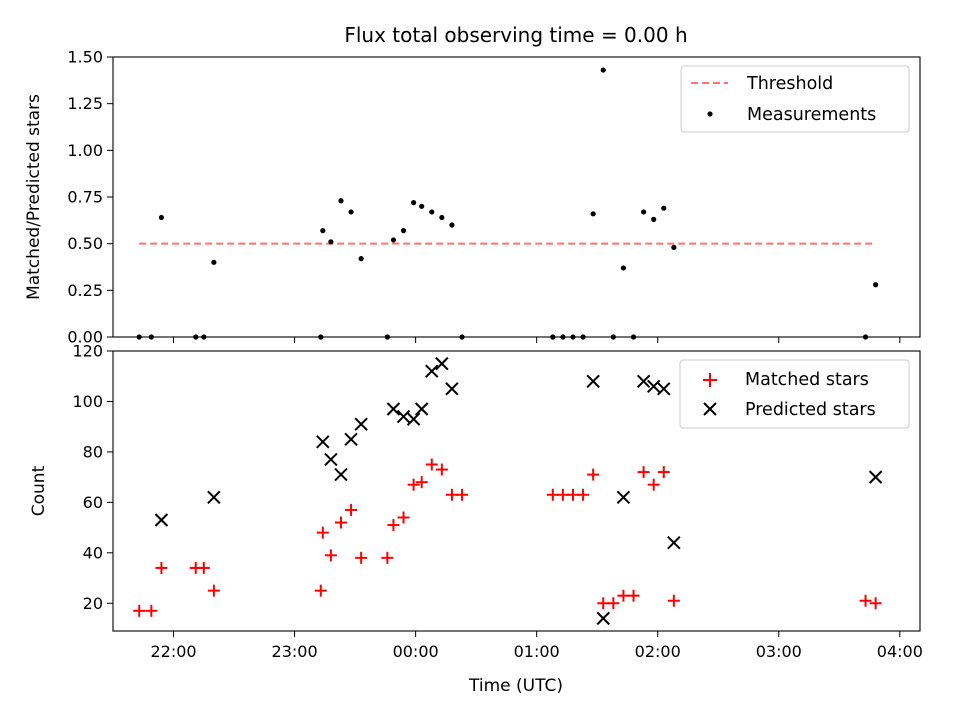 The image size is (960, 720). What do you see at coordinates (85, 150) in the screenshot?
I see `top-y-tick-label: 1.00` at bounding box center [85, 150].